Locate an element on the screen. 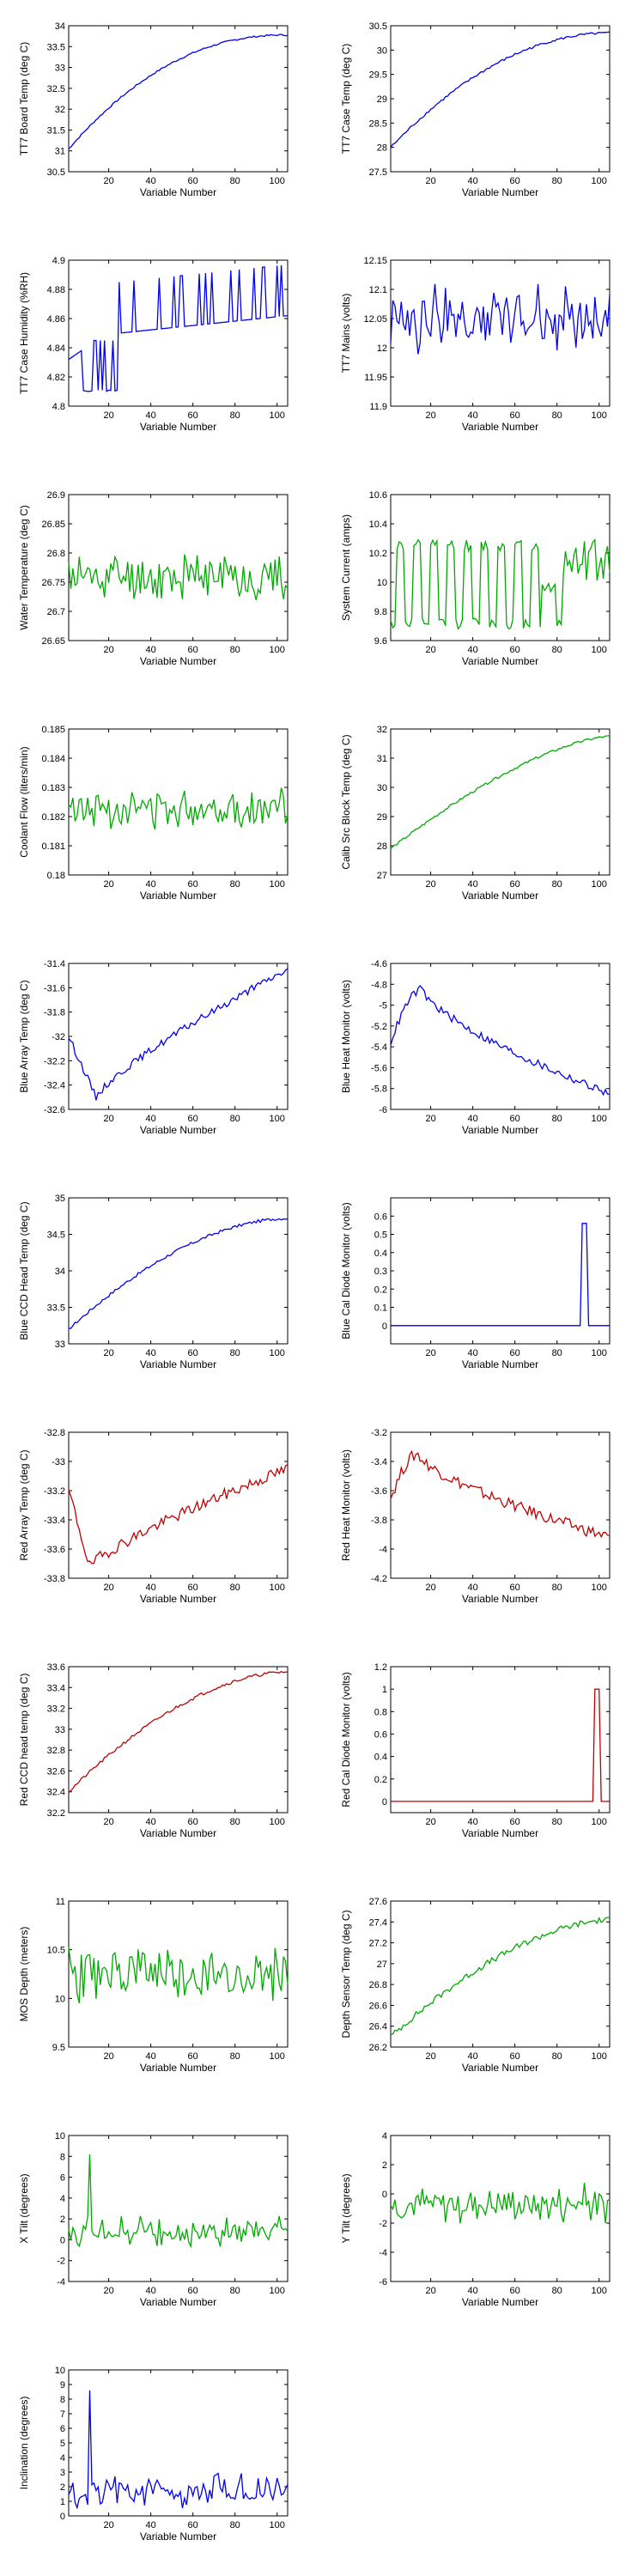 This screenshot has width=644, height=2576. y-tick-label: -32.2 is located at coordinates (55, 1061).